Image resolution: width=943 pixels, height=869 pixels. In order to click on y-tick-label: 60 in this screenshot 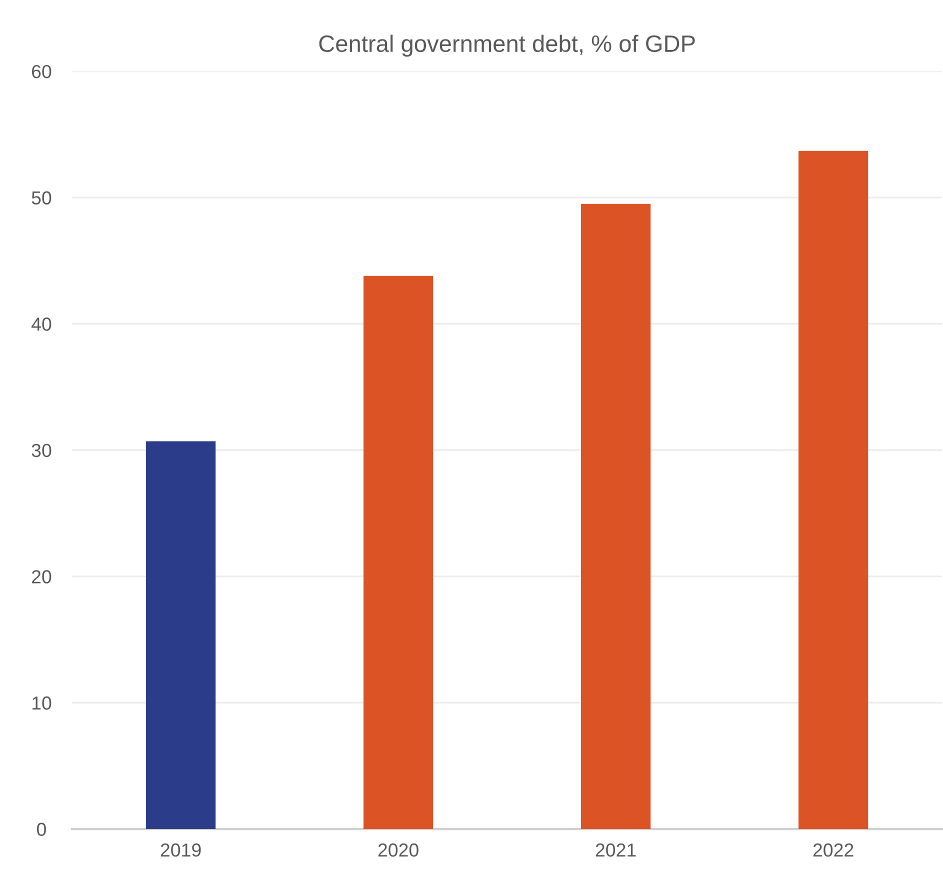, I will do `click(42, 71)`.